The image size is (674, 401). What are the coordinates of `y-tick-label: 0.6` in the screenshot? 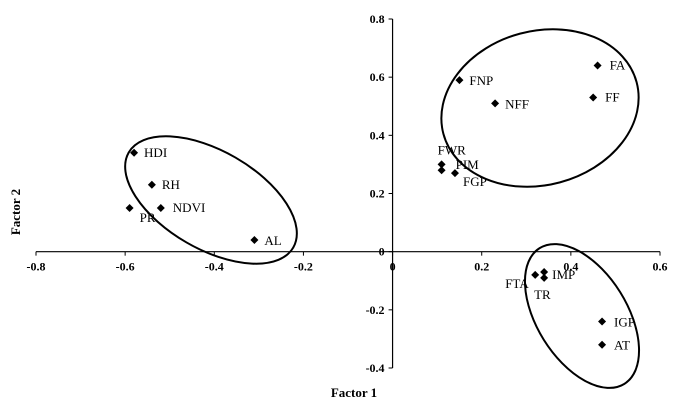 It's located at (377, 77).